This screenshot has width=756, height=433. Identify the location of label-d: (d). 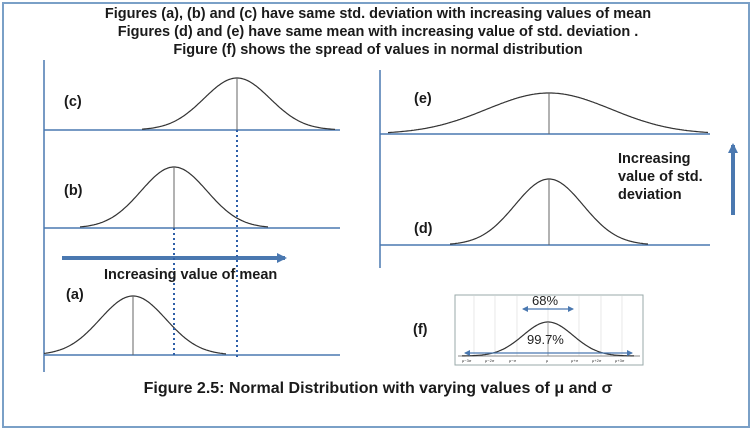
(423, 229).